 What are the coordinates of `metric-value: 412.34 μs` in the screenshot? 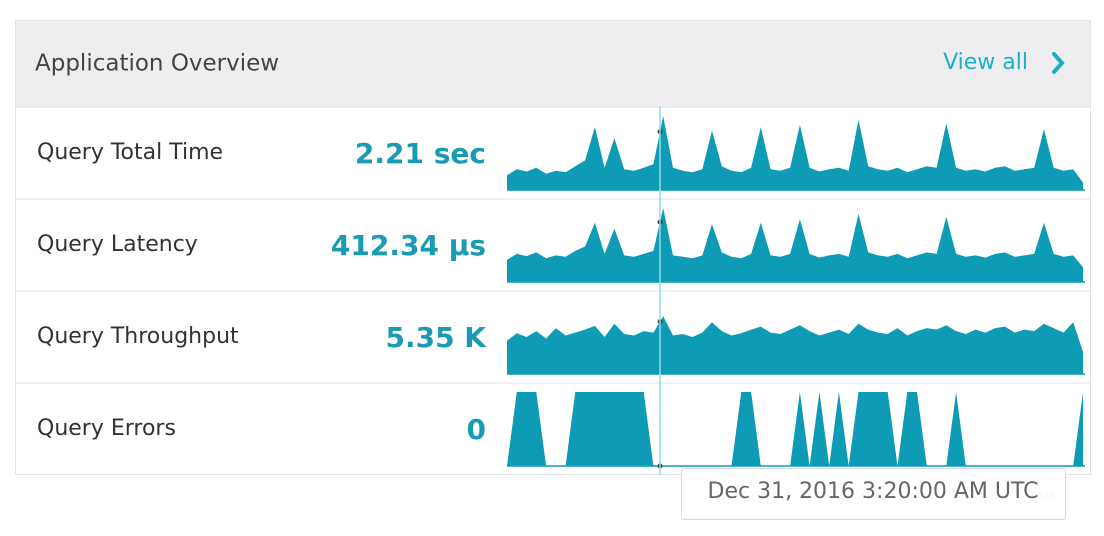 It's located at (408, 245).